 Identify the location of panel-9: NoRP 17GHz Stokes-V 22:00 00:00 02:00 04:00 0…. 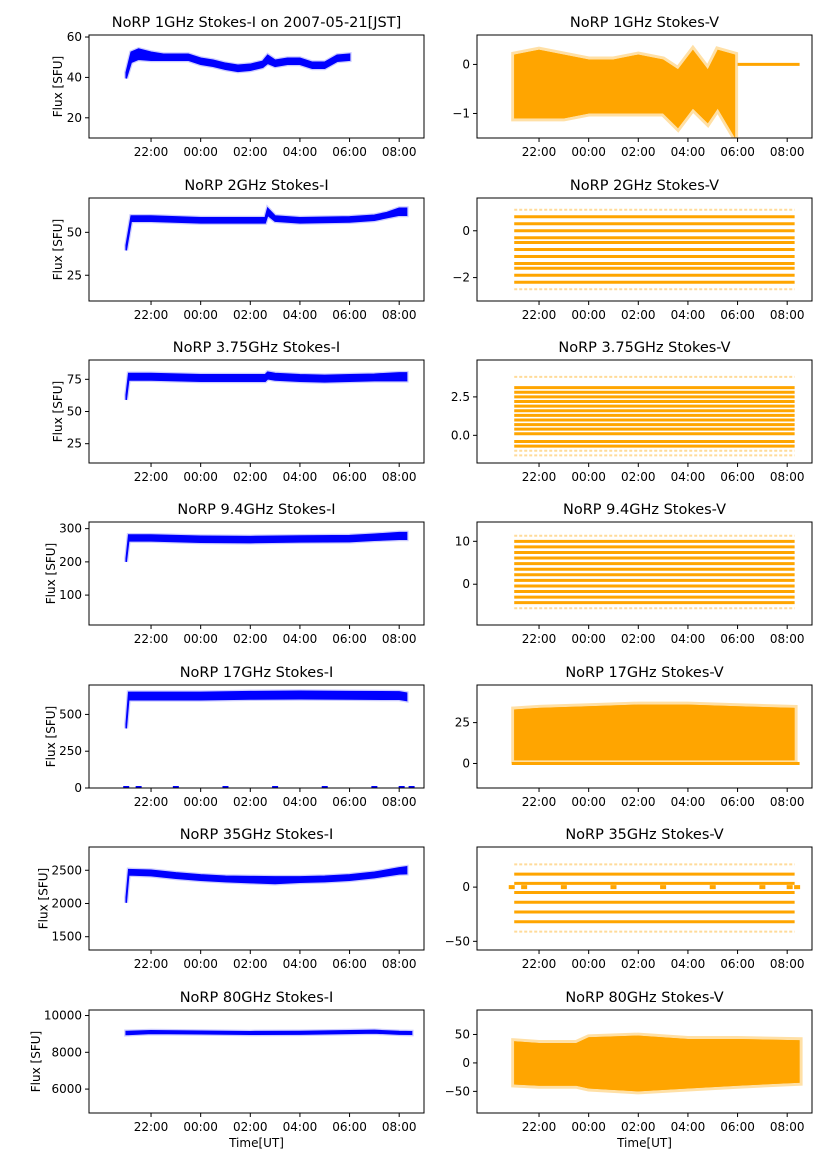
(634, 737).